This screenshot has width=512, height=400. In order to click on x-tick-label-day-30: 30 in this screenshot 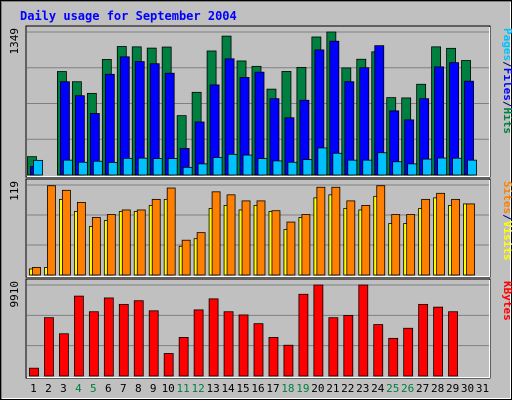, I will do `click(467, 388)`.